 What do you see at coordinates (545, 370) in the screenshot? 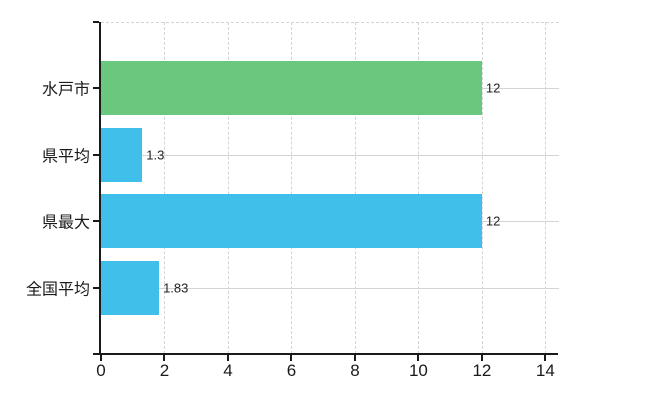
I see `x-tick-label: 14` at bounding box center [545, 370].